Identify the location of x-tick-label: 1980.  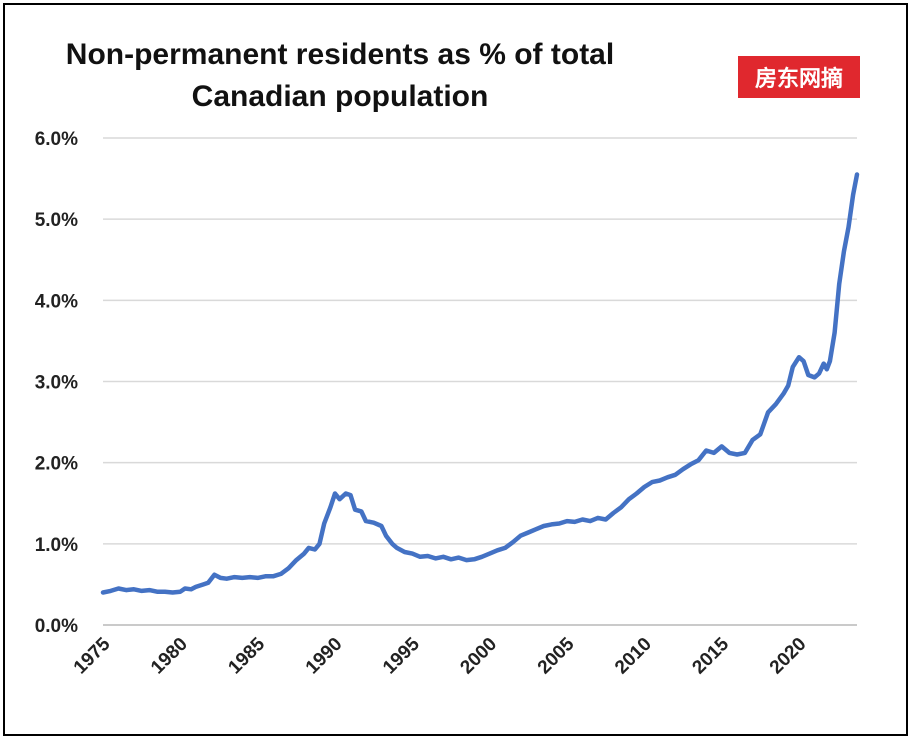
(169, 656).